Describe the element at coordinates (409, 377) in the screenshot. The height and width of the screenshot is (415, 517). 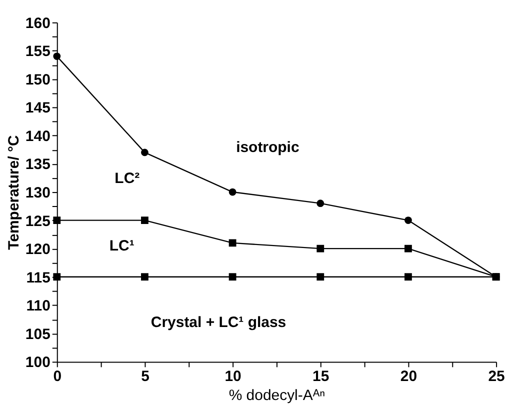
I see `x-tick-label: 20` at that location.